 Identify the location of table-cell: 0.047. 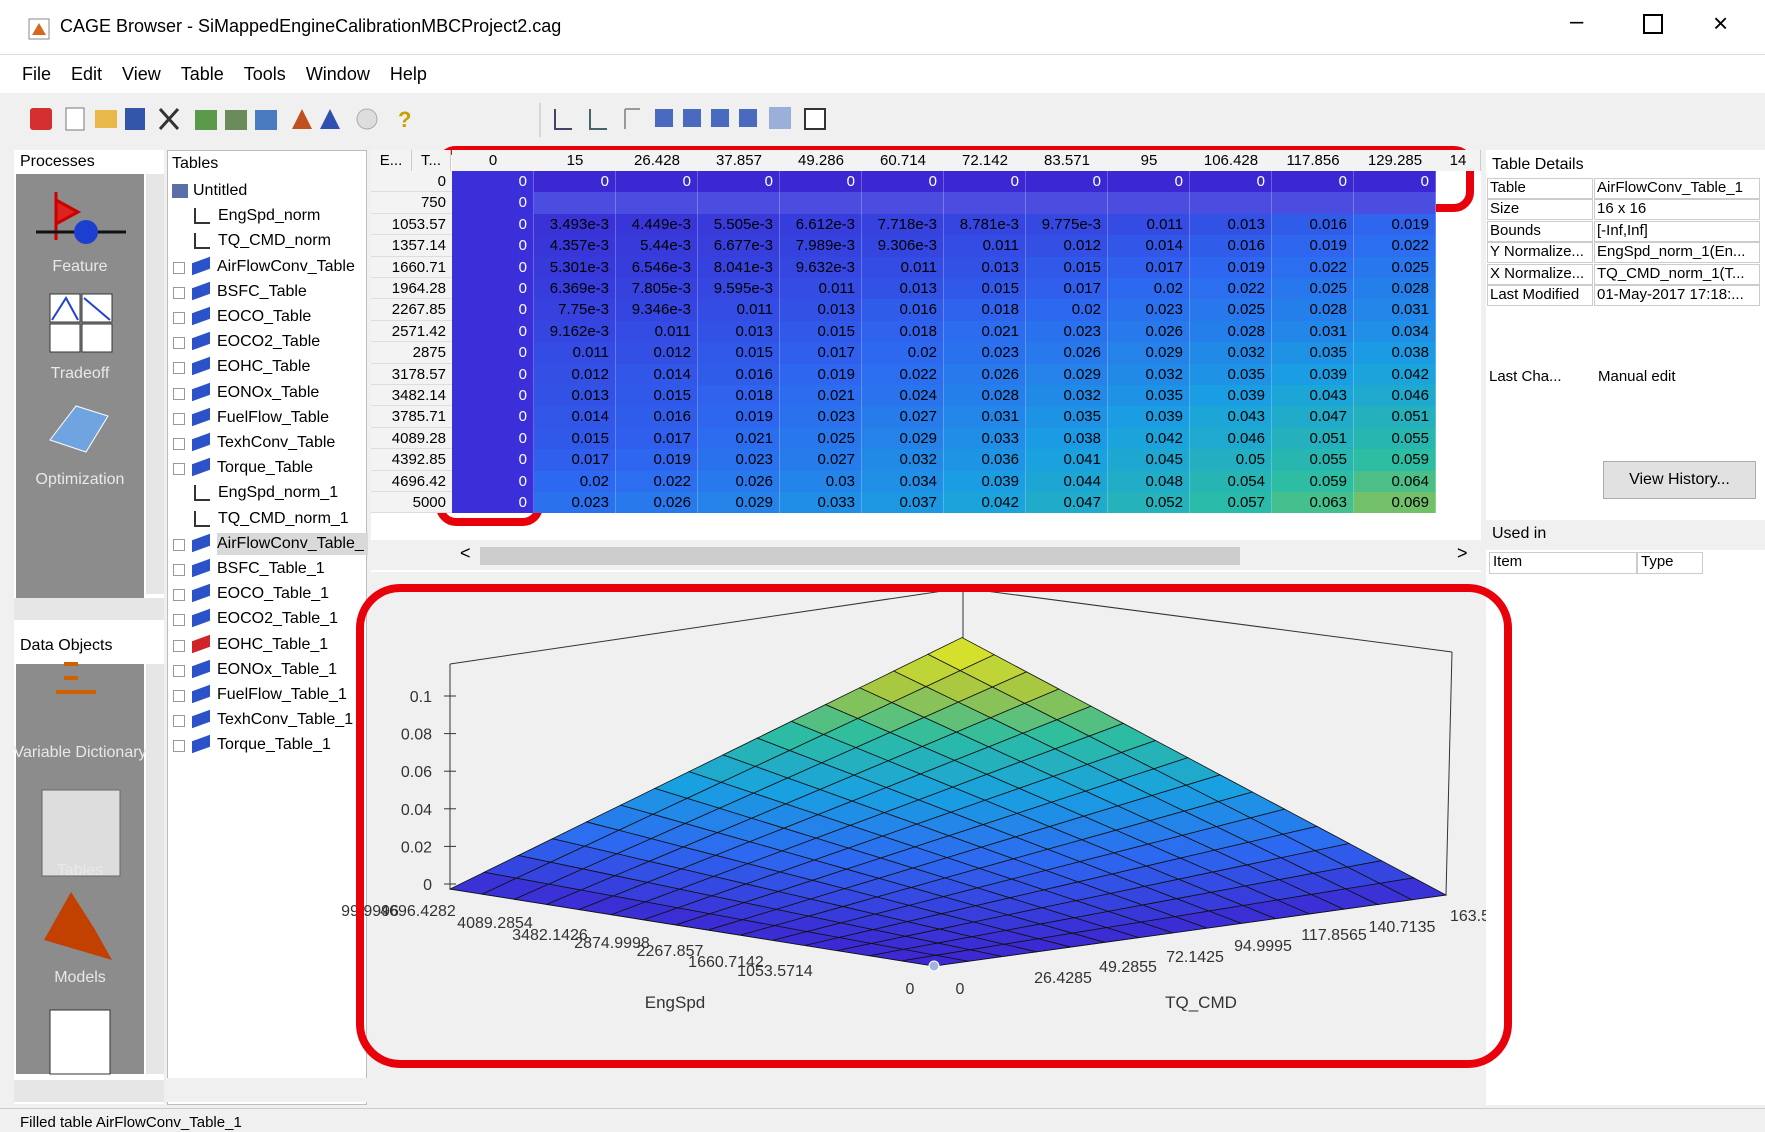
(1313, 417).